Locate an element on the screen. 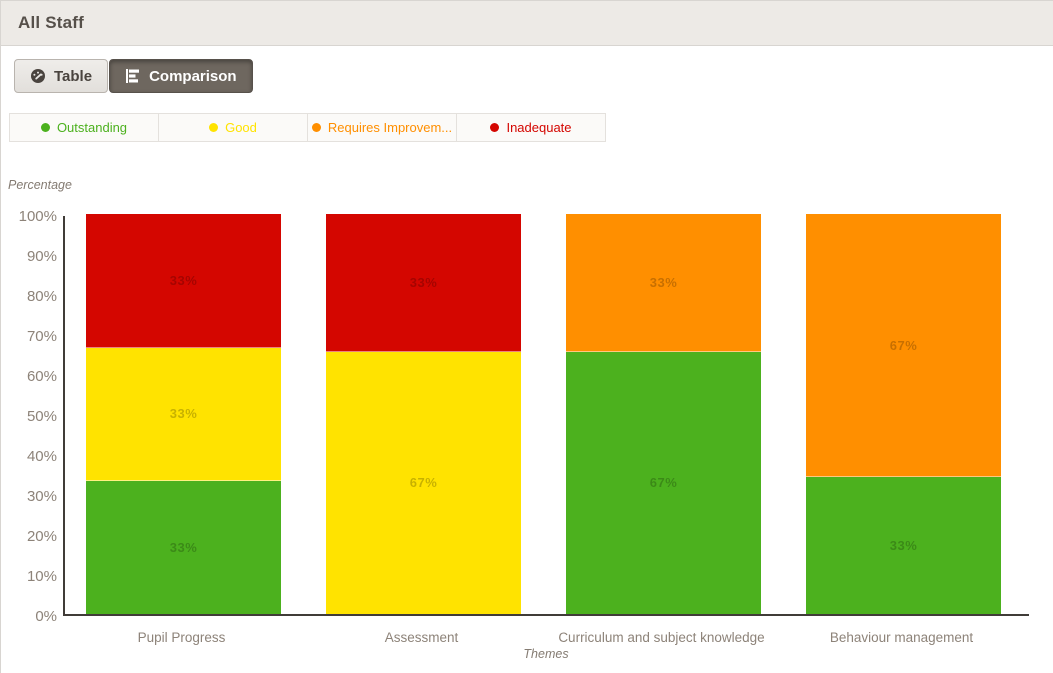  y-tick-label: 80% is located at coordinates (41, 296).